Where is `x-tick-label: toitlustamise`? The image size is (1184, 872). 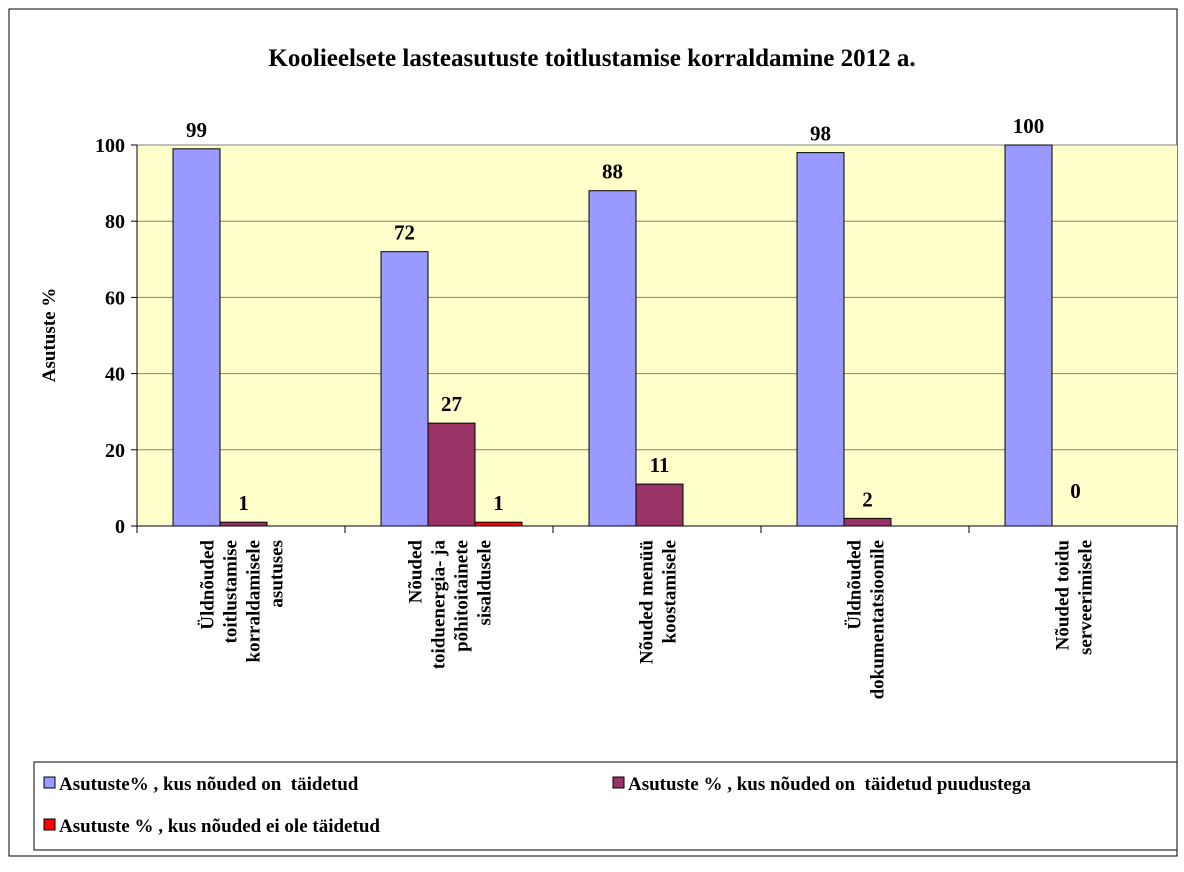
x-tick-label: toitlustamise is located at coordinates (231, 591).